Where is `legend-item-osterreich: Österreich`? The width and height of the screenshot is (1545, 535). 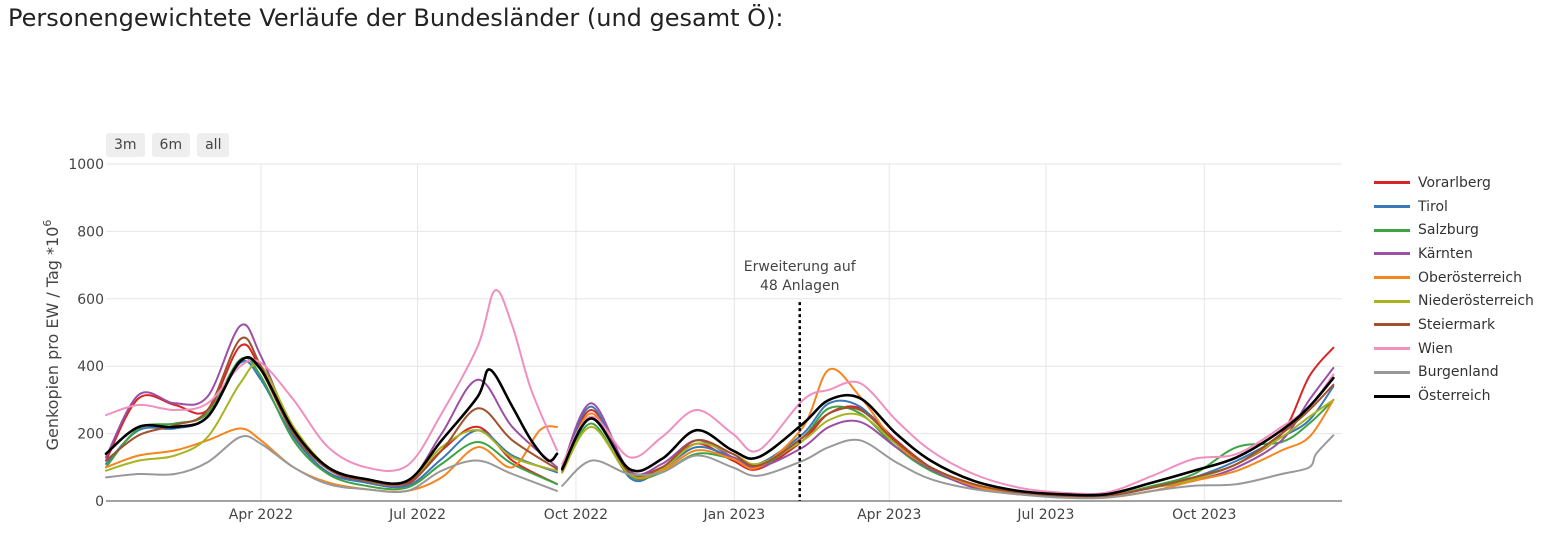 legend-item-osterreich: Österreich is located at coordinates (1454, 396).